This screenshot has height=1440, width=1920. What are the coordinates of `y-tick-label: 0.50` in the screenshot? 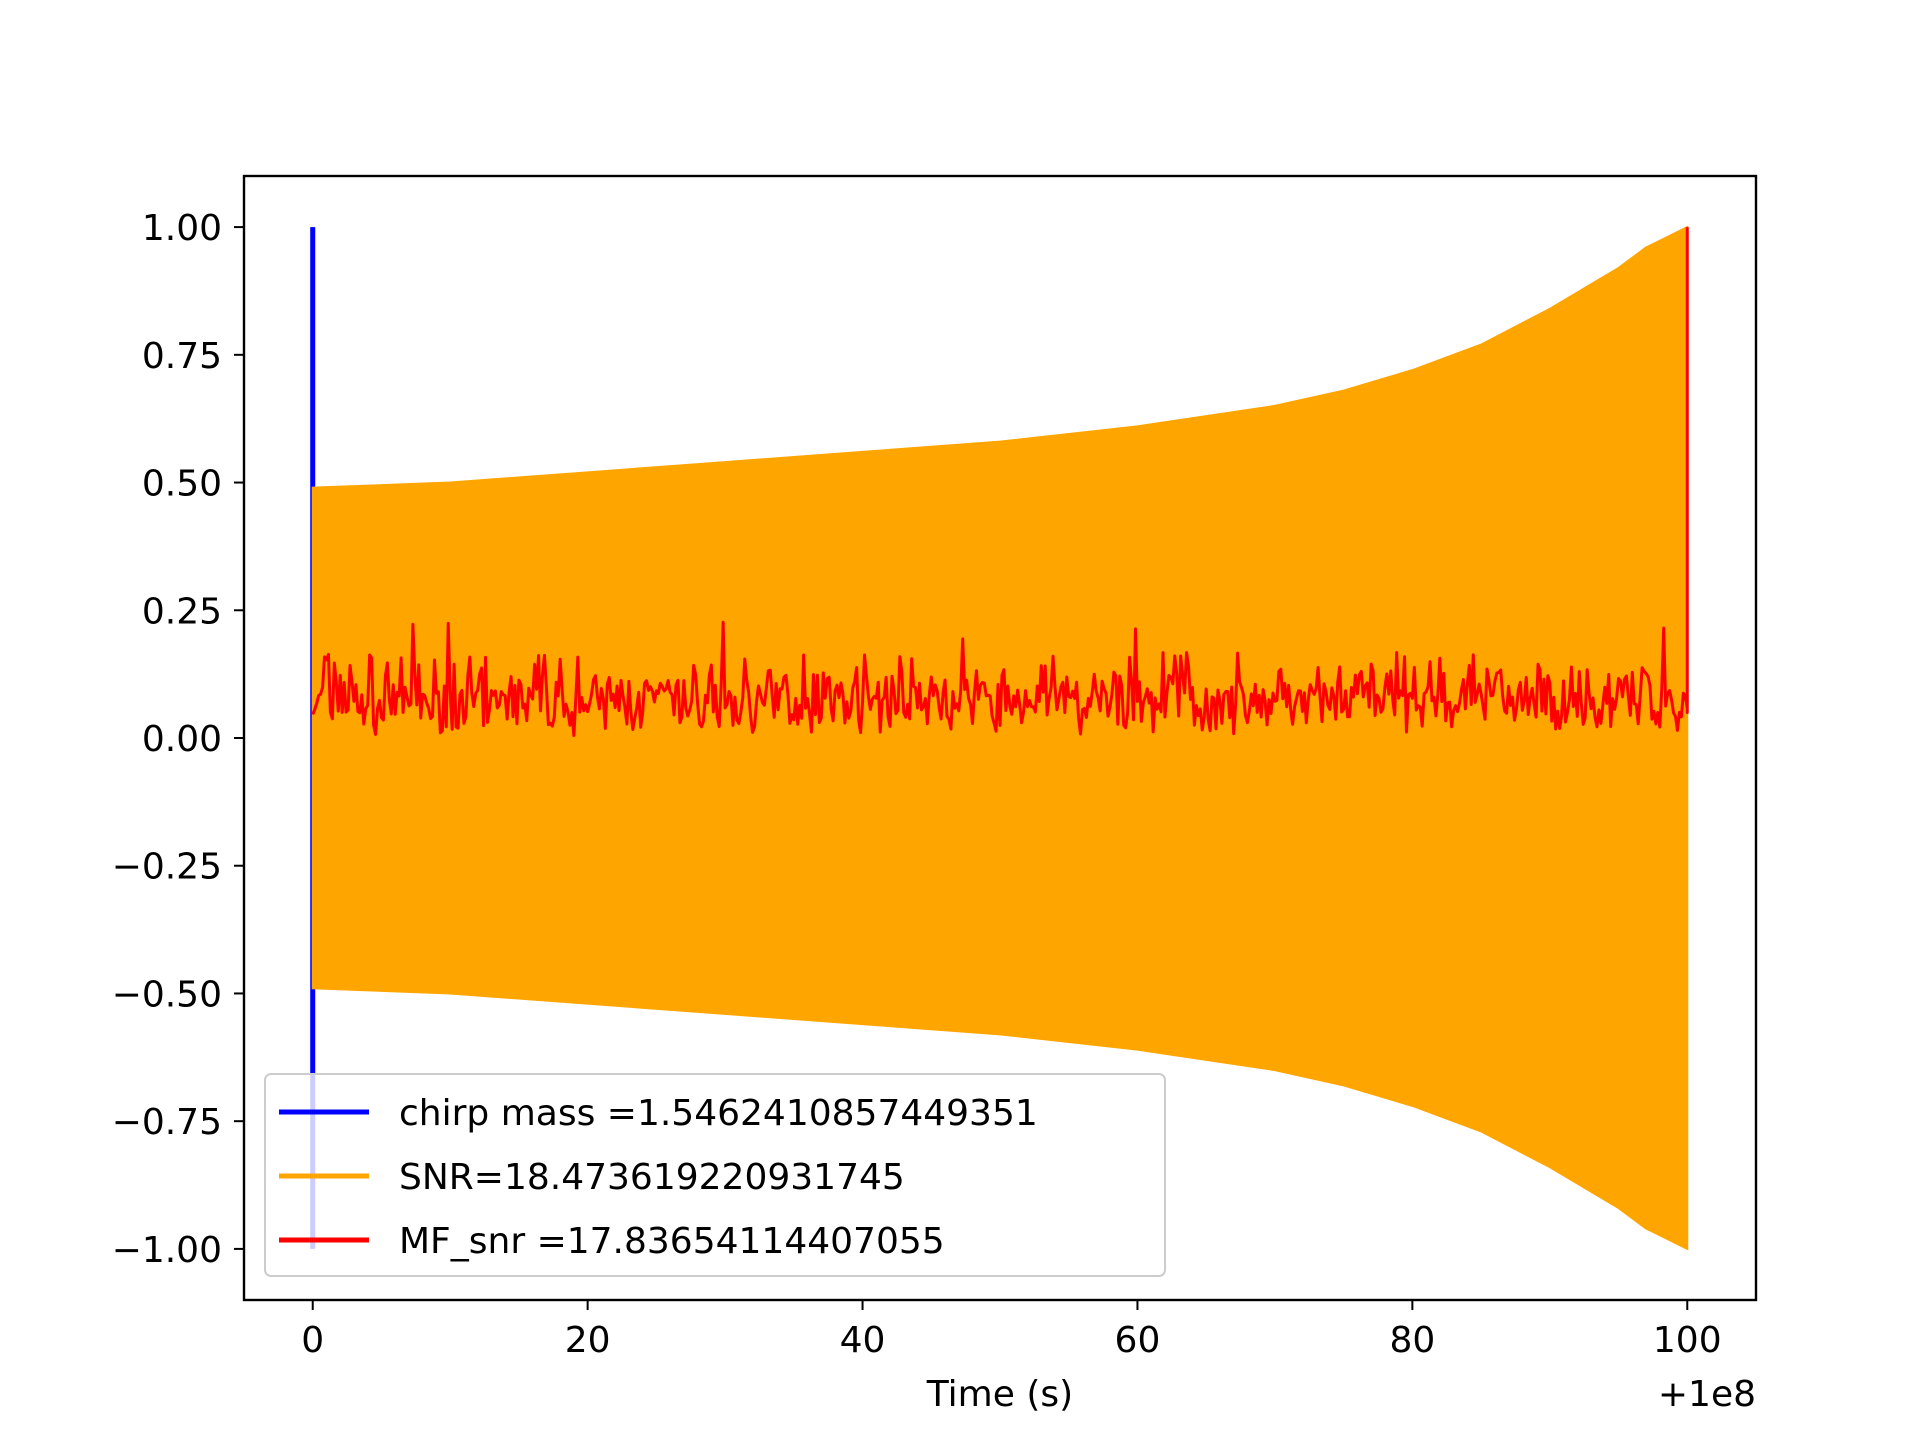 It's located at (182, 484).